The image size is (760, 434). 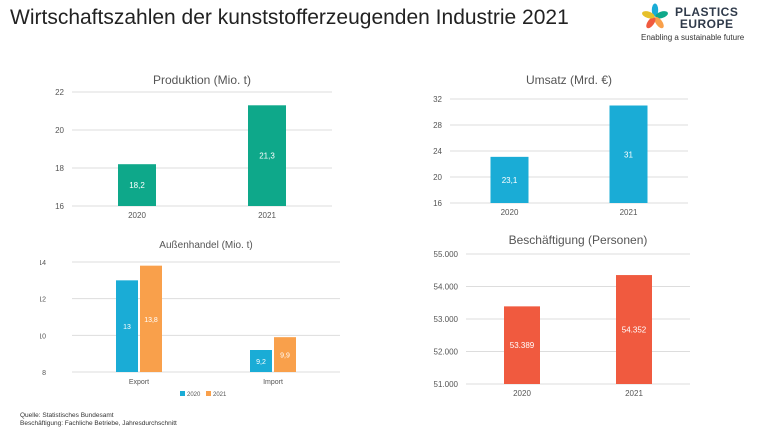 I want to click on chart-title: Beschäftigung (Personen), so click(x=578, y=240).